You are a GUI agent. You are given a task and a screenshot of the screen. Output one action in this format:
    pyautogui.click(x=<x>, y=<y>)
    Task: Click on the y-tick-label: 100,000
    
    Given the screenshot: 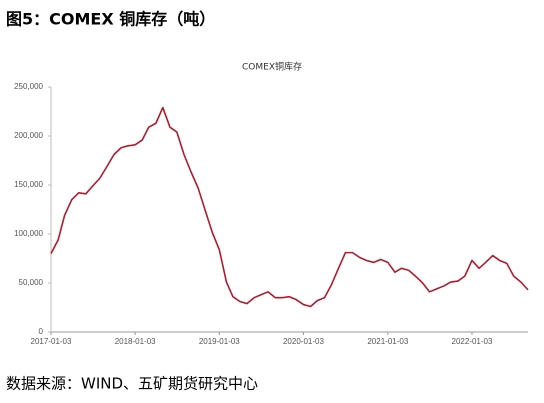 What is the action you would take?
    pyautogui.click(x=28, y=233)
    